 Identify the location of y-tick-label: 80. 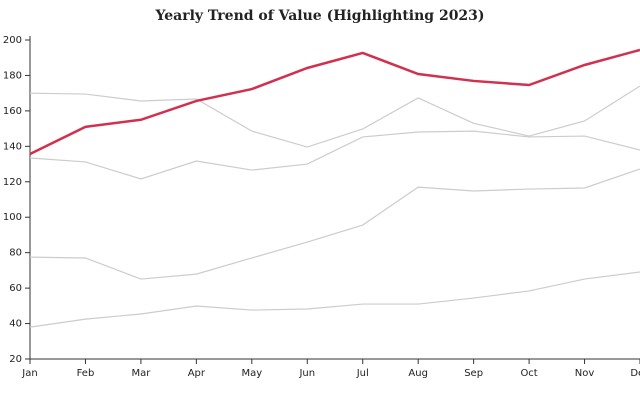
(15, 253).